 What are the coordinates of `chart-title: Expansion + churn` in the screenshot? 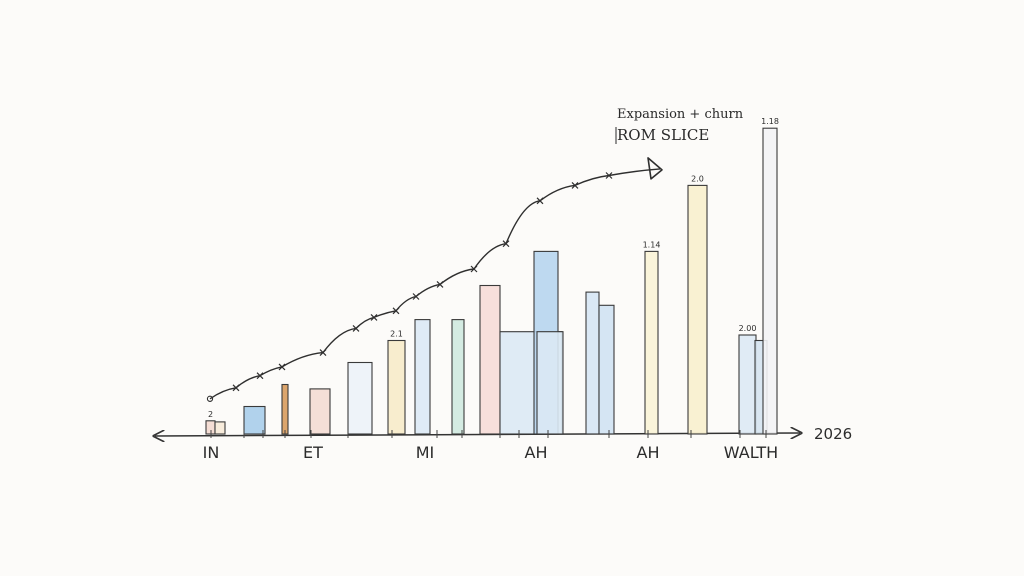 It's located at (680, 114).